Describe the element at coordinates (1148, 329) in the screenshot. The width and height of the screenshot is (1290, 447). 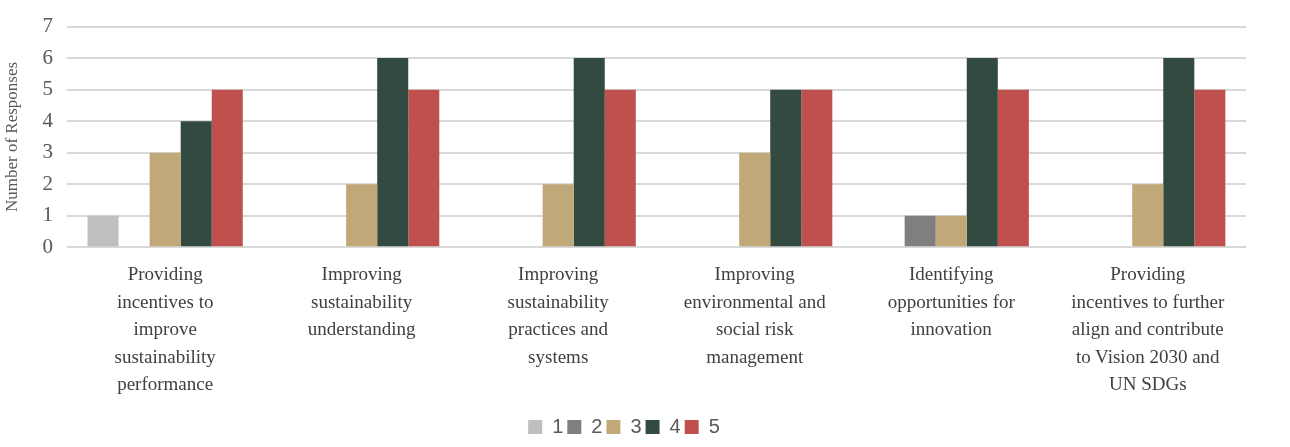
I see `x-tick-label: Providing incentives to further align and contribute to Vision 2030 and UN SDGs` at that location.